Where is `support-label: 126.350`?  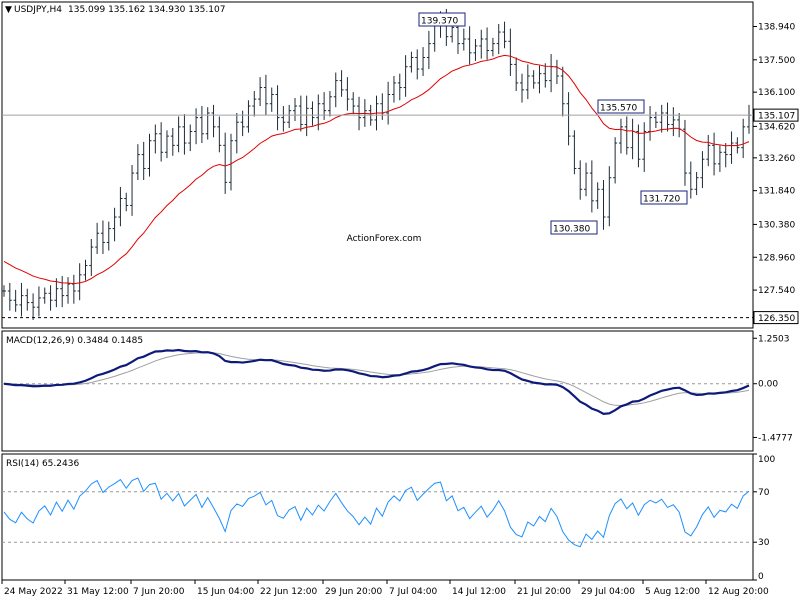
support-label: 126.350 is located at coordinates (776, 319).